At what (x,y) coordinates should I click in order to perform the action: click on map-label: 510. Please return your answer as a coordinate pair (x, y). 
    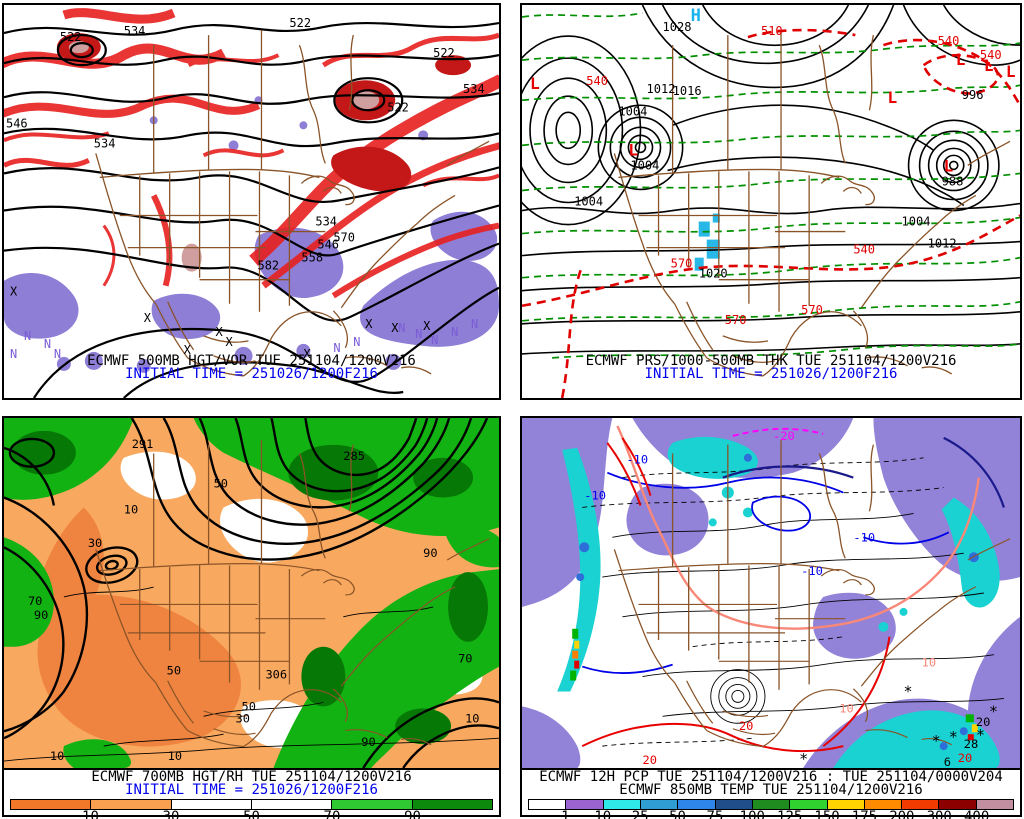
    Looking at the image, I should click on (772, 31).